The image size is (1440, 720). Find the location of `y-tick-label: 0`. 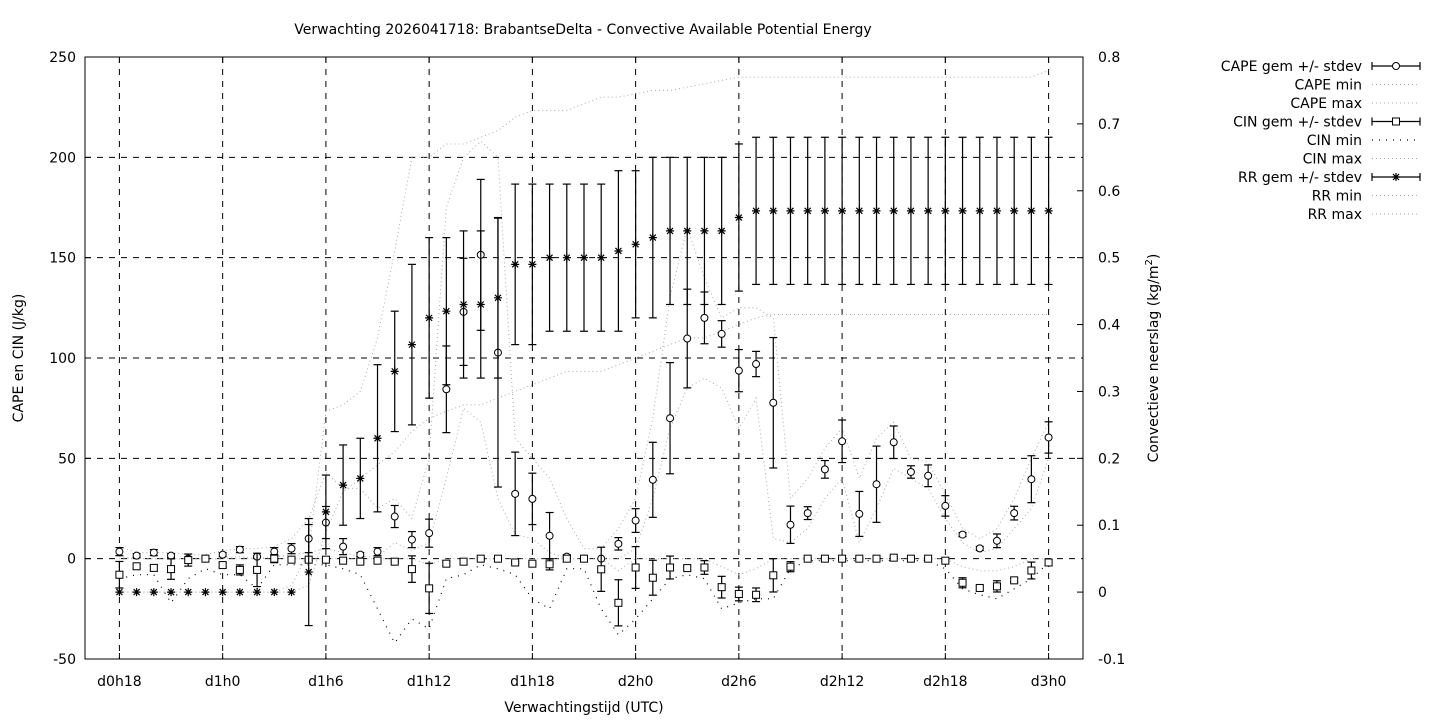

y-tick-label: 0 is located at coordinates (71, 560).